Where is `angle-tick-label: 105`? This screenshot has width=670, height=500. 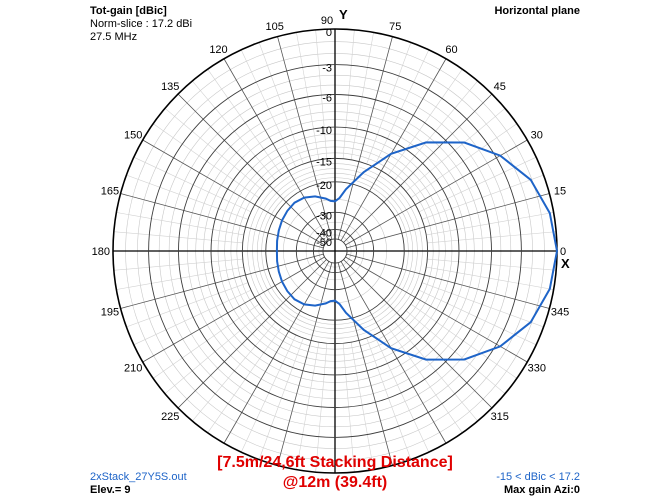 angle-tick-label: 105 is located at coordinates (275, 27).